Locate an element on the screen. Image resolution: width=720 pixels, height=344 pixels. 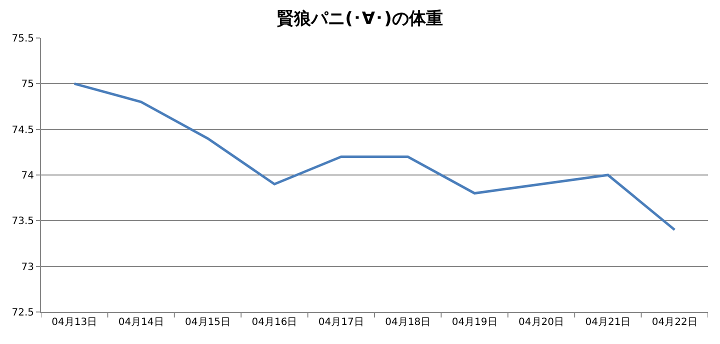
y-tick-label: 74.5 is located at coordinates (23, 130).